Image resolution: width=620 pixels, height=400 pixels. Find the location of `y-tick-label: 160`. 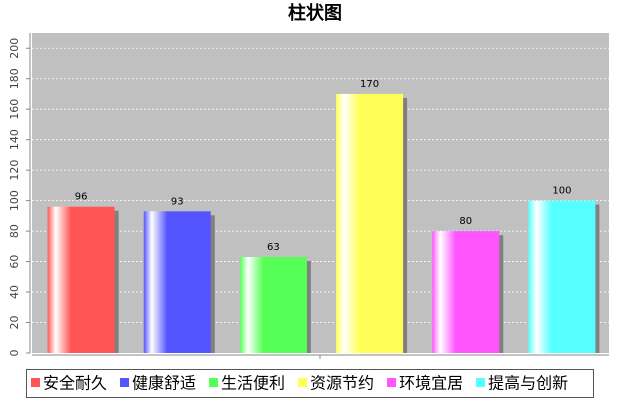

y-tick-label: 160 is located at coordinates (14, 109).